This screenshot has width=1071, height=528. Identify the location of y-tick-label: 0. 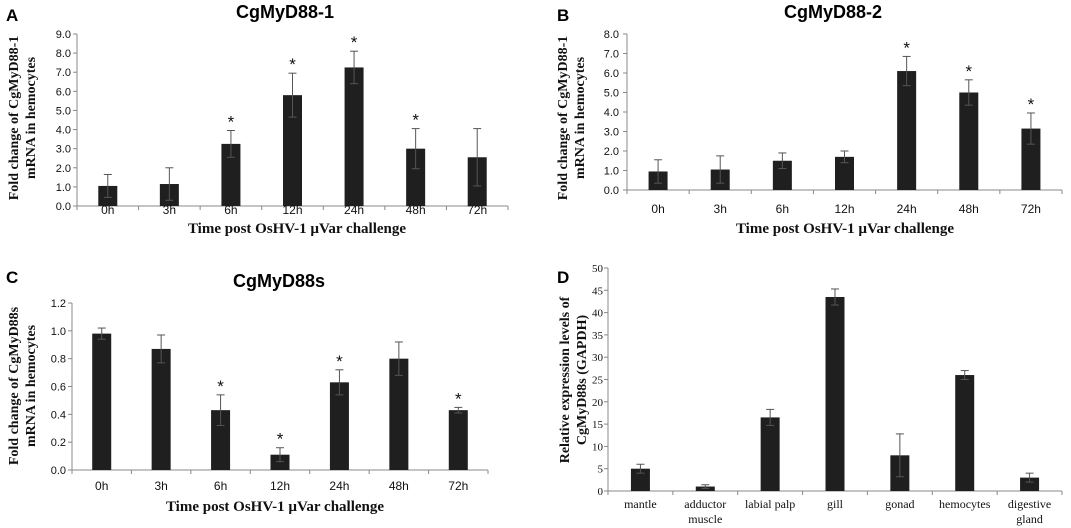
(601, 492).